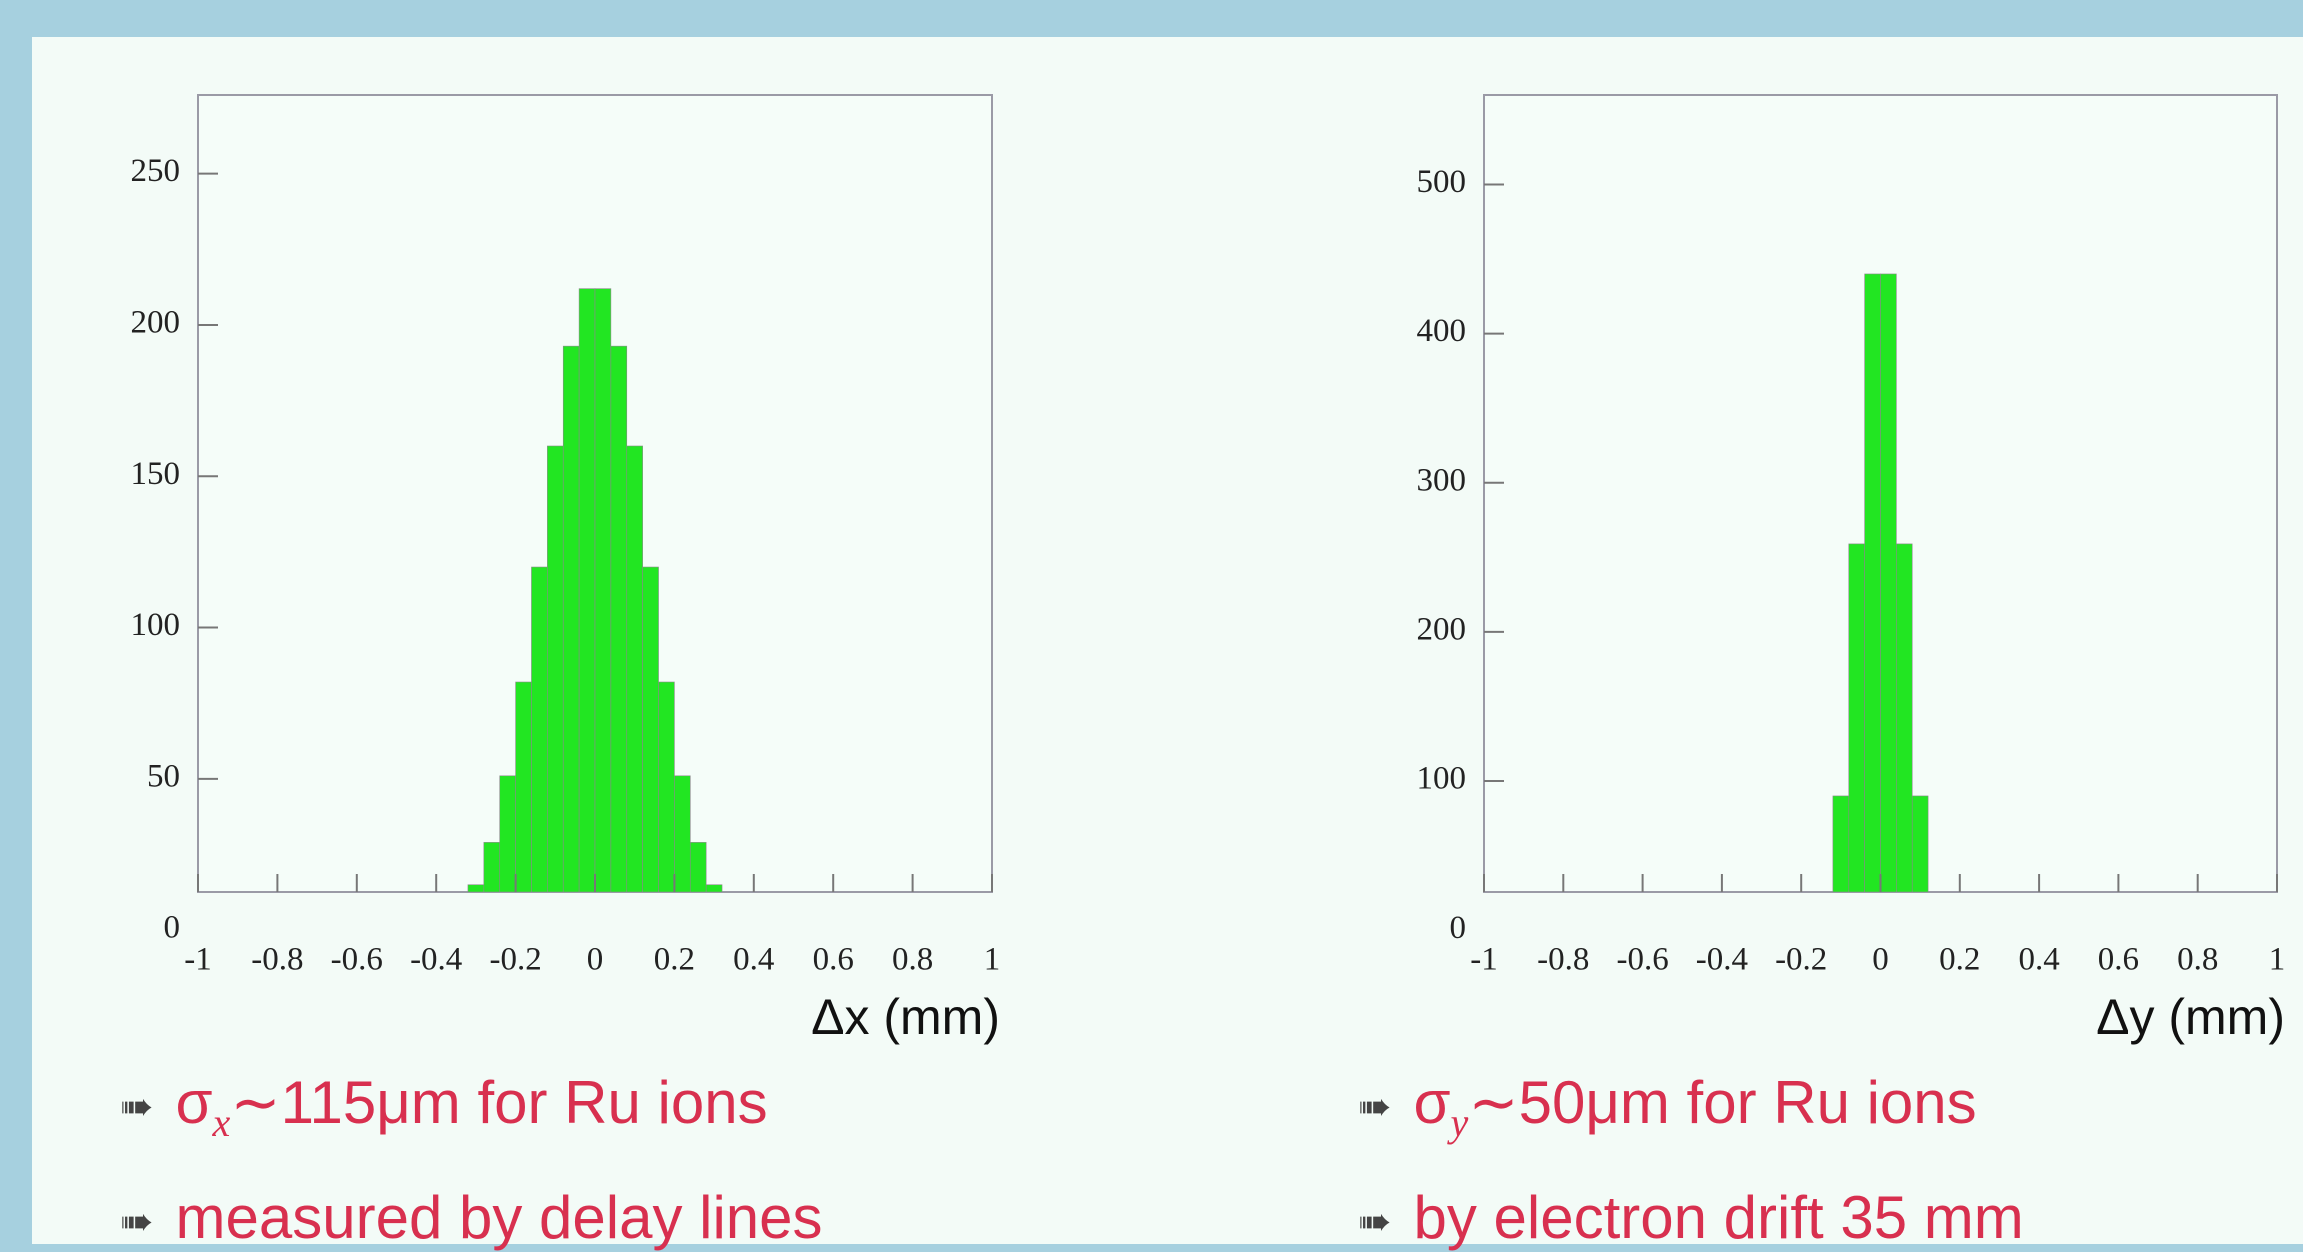 The height and width of the screenshot is (1252, 2303). I want to click on bullet-text: measured by delay lines, so click(499, 1217).